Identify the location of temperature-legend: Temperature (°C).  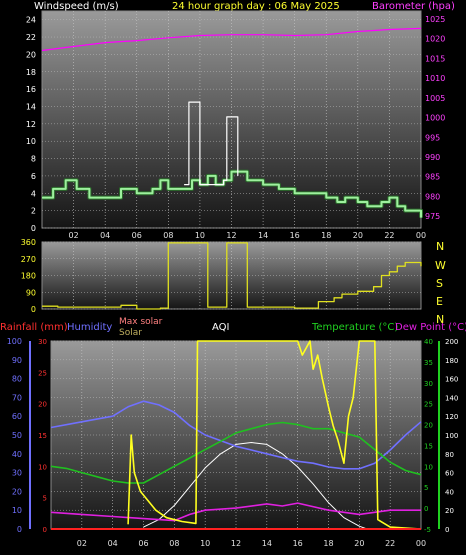
(354, 327).